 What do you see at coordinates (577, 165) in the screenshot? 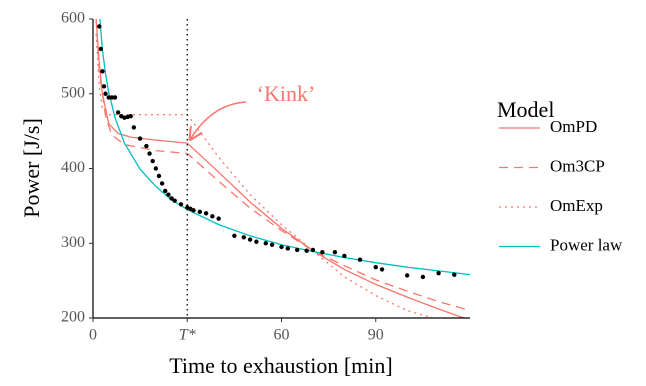
I see `legend-label: Om3CP` at bounding box center [577, 165].